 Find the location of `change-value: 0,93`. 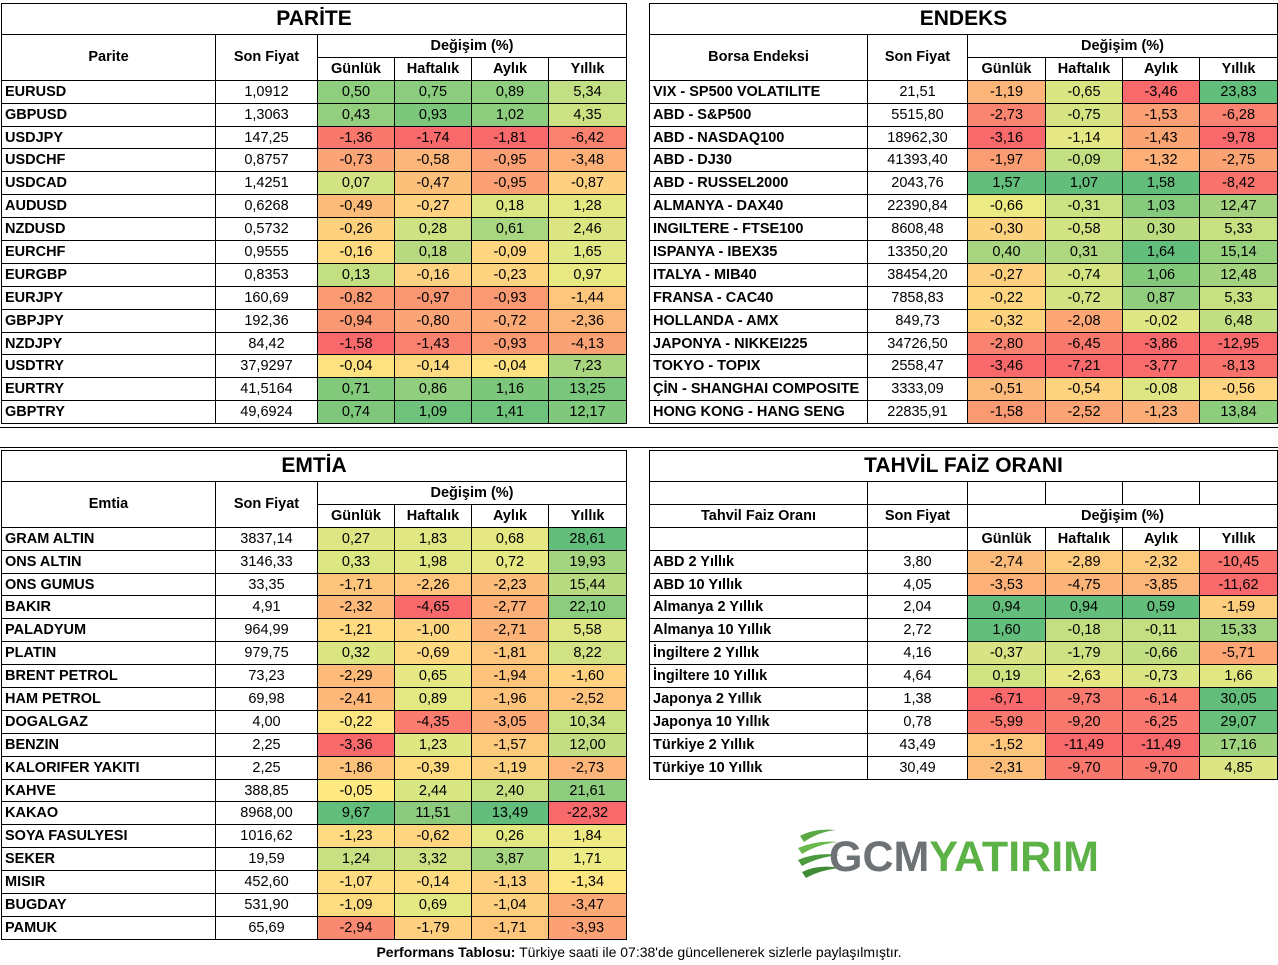

change-value: 0,93 is located at coordinates (433, 114).